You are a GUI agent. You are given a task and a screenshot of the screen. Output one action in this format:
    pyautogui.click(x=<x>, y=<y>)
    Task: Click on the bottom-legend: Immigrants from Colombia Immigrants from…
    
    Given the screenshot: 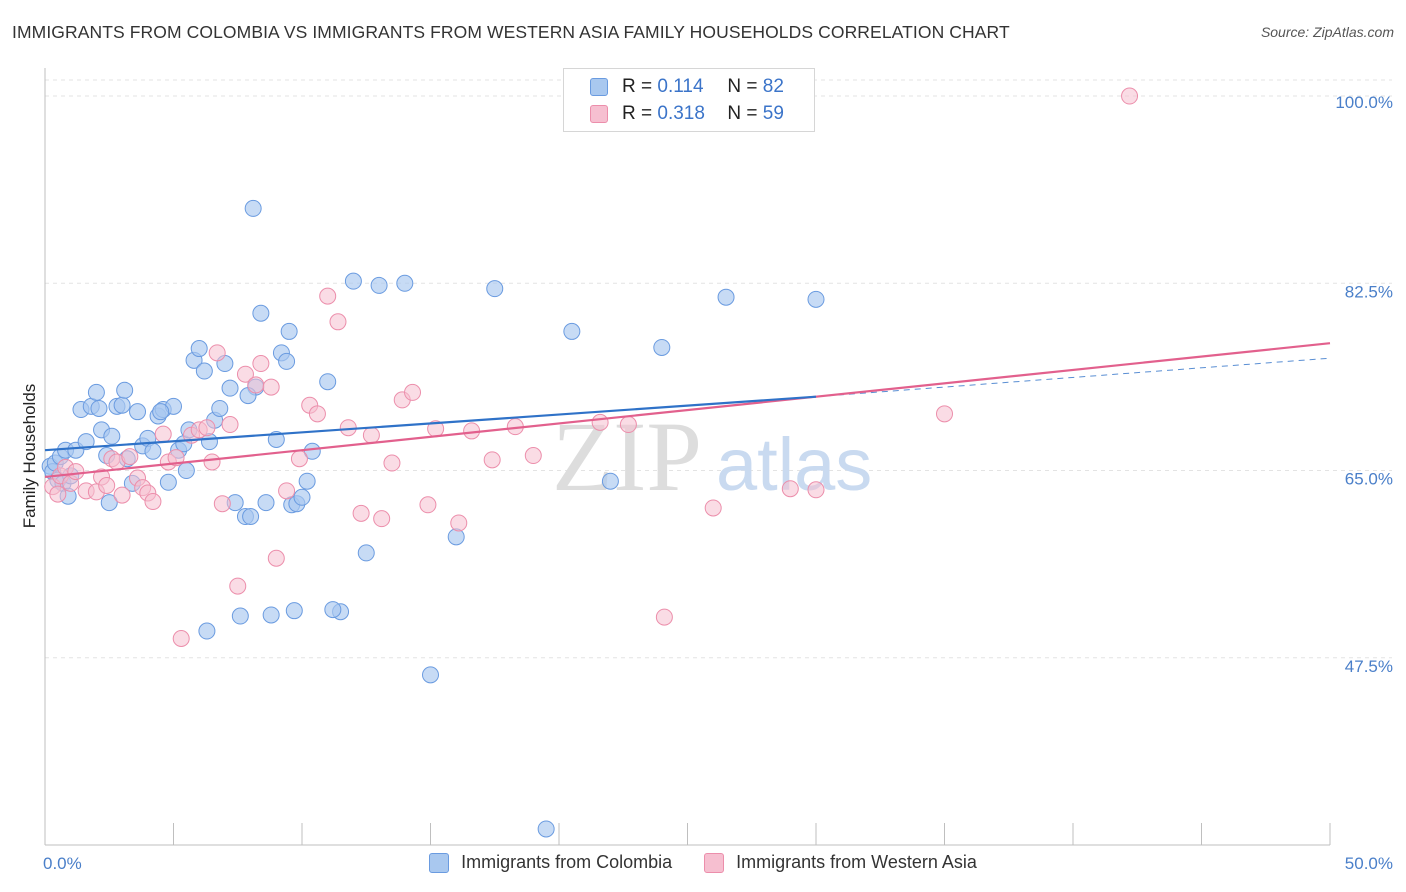 What is the action you would take?
    pyautogui.click(x=703, y=862)
    